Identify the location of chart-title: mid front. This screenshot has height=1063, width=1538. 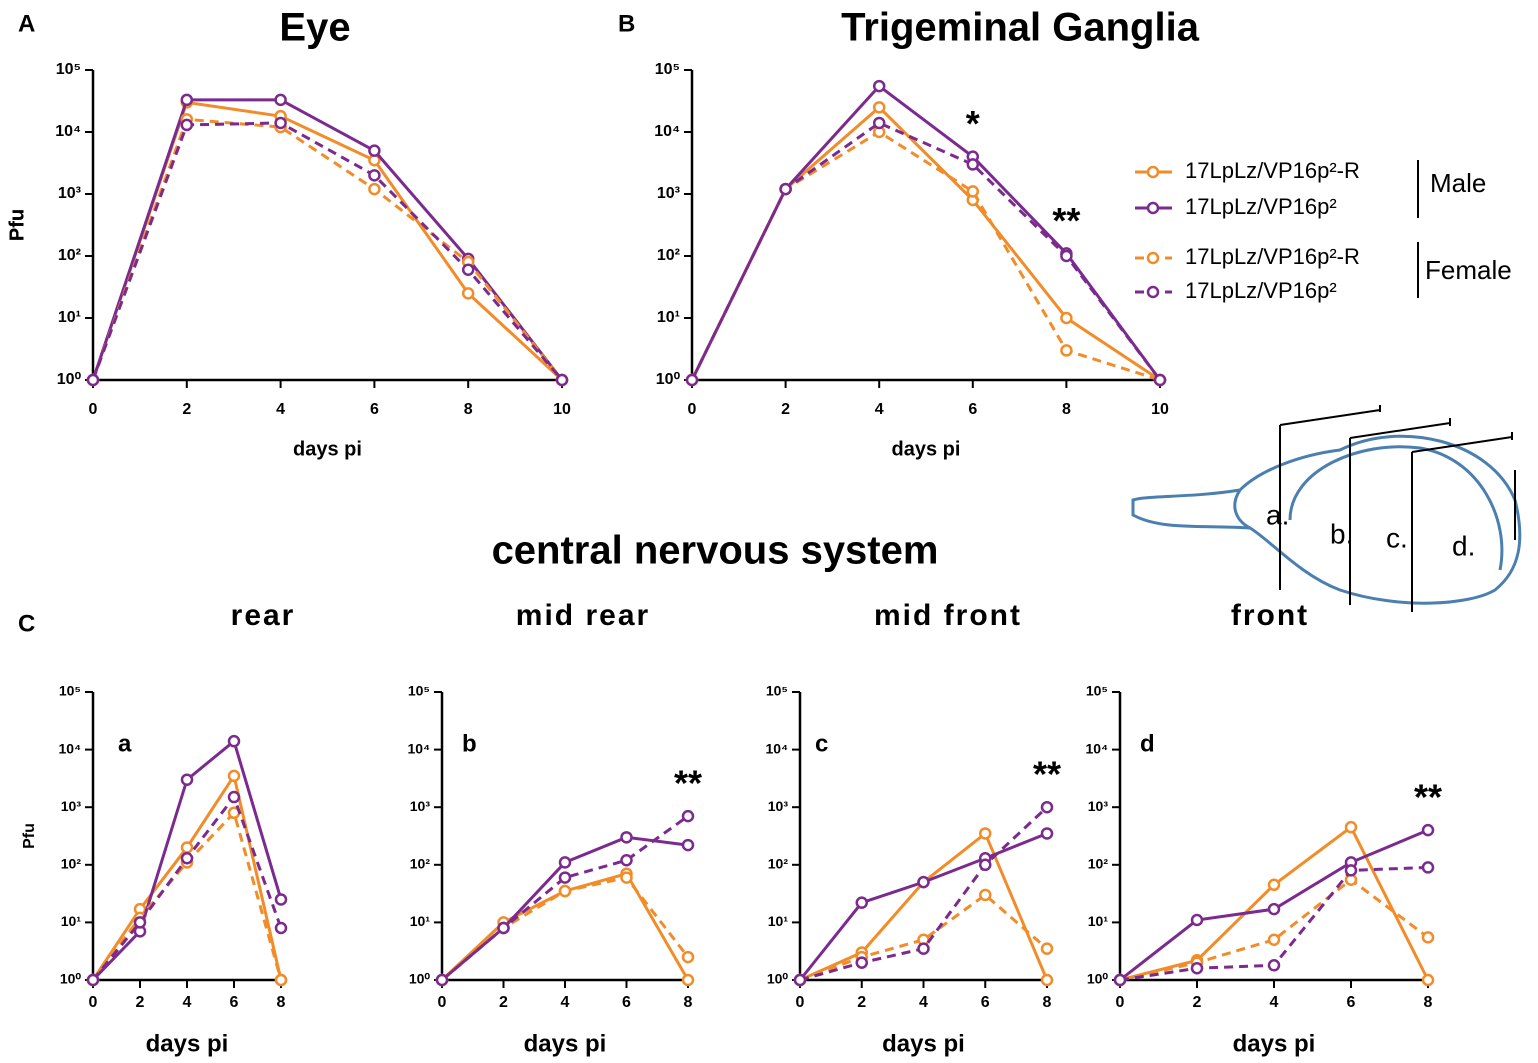
(948, 615).